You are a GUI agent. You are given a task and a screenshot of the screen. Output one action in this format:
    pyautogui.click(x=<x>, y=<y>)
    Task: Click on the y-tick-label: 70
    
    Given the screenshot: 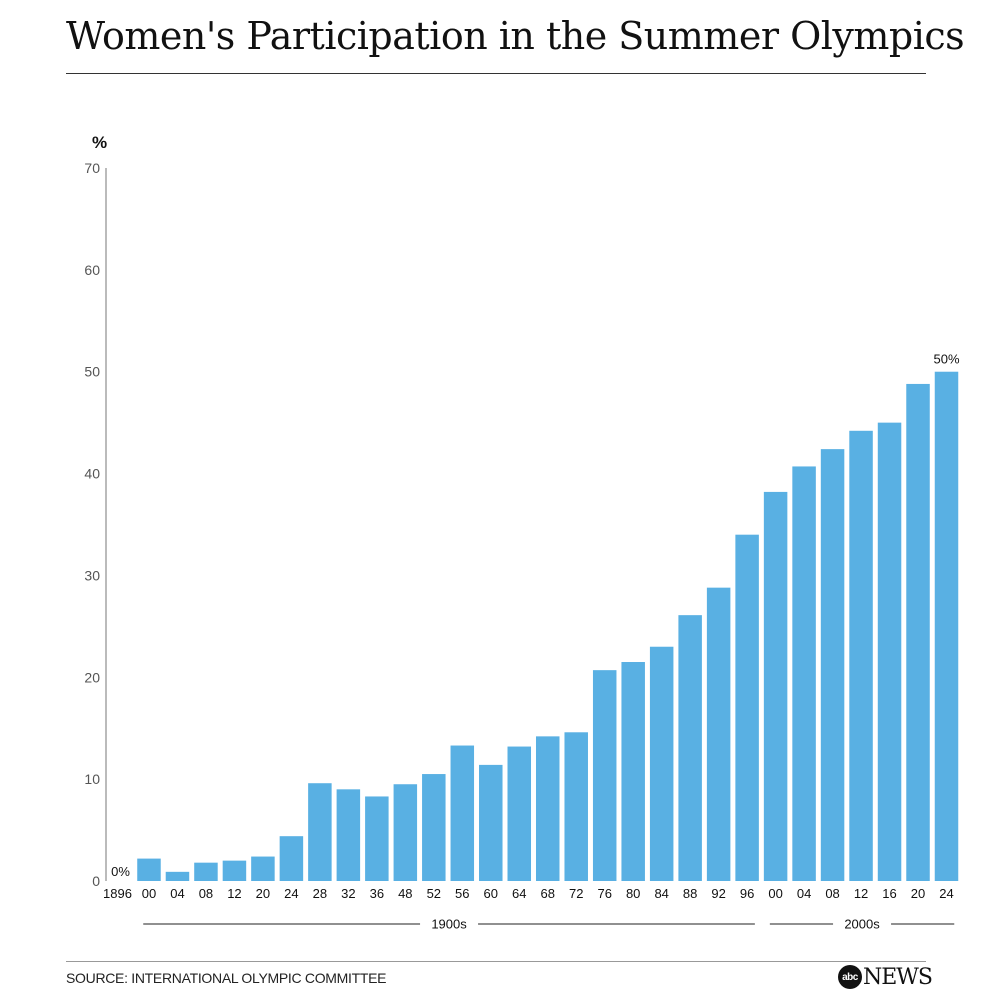 What is the action you would take?
    pyautogui.click(x=92, y=168)
    